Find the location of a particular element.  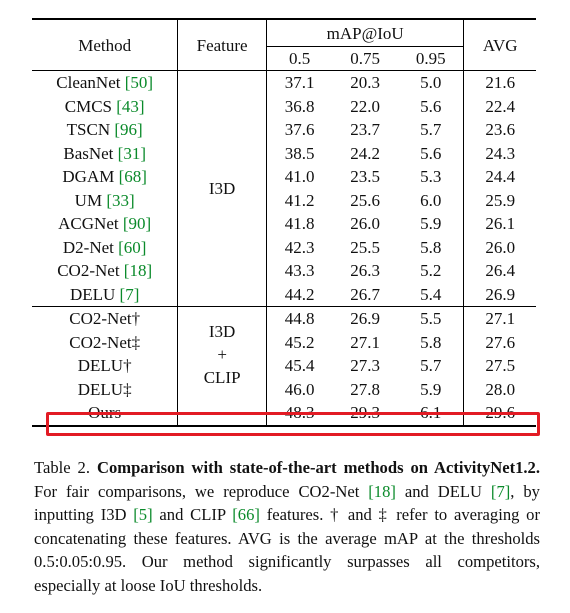

value-map-05: 42.3 is located at coordinates (299, 247).